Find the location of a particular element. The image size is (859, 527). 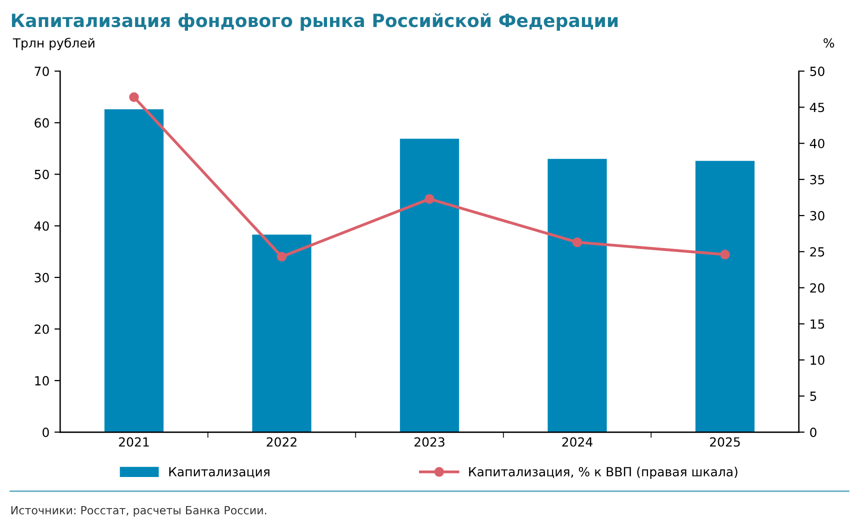

x-tick-label: 2023 is located at coordinates (429, 442).